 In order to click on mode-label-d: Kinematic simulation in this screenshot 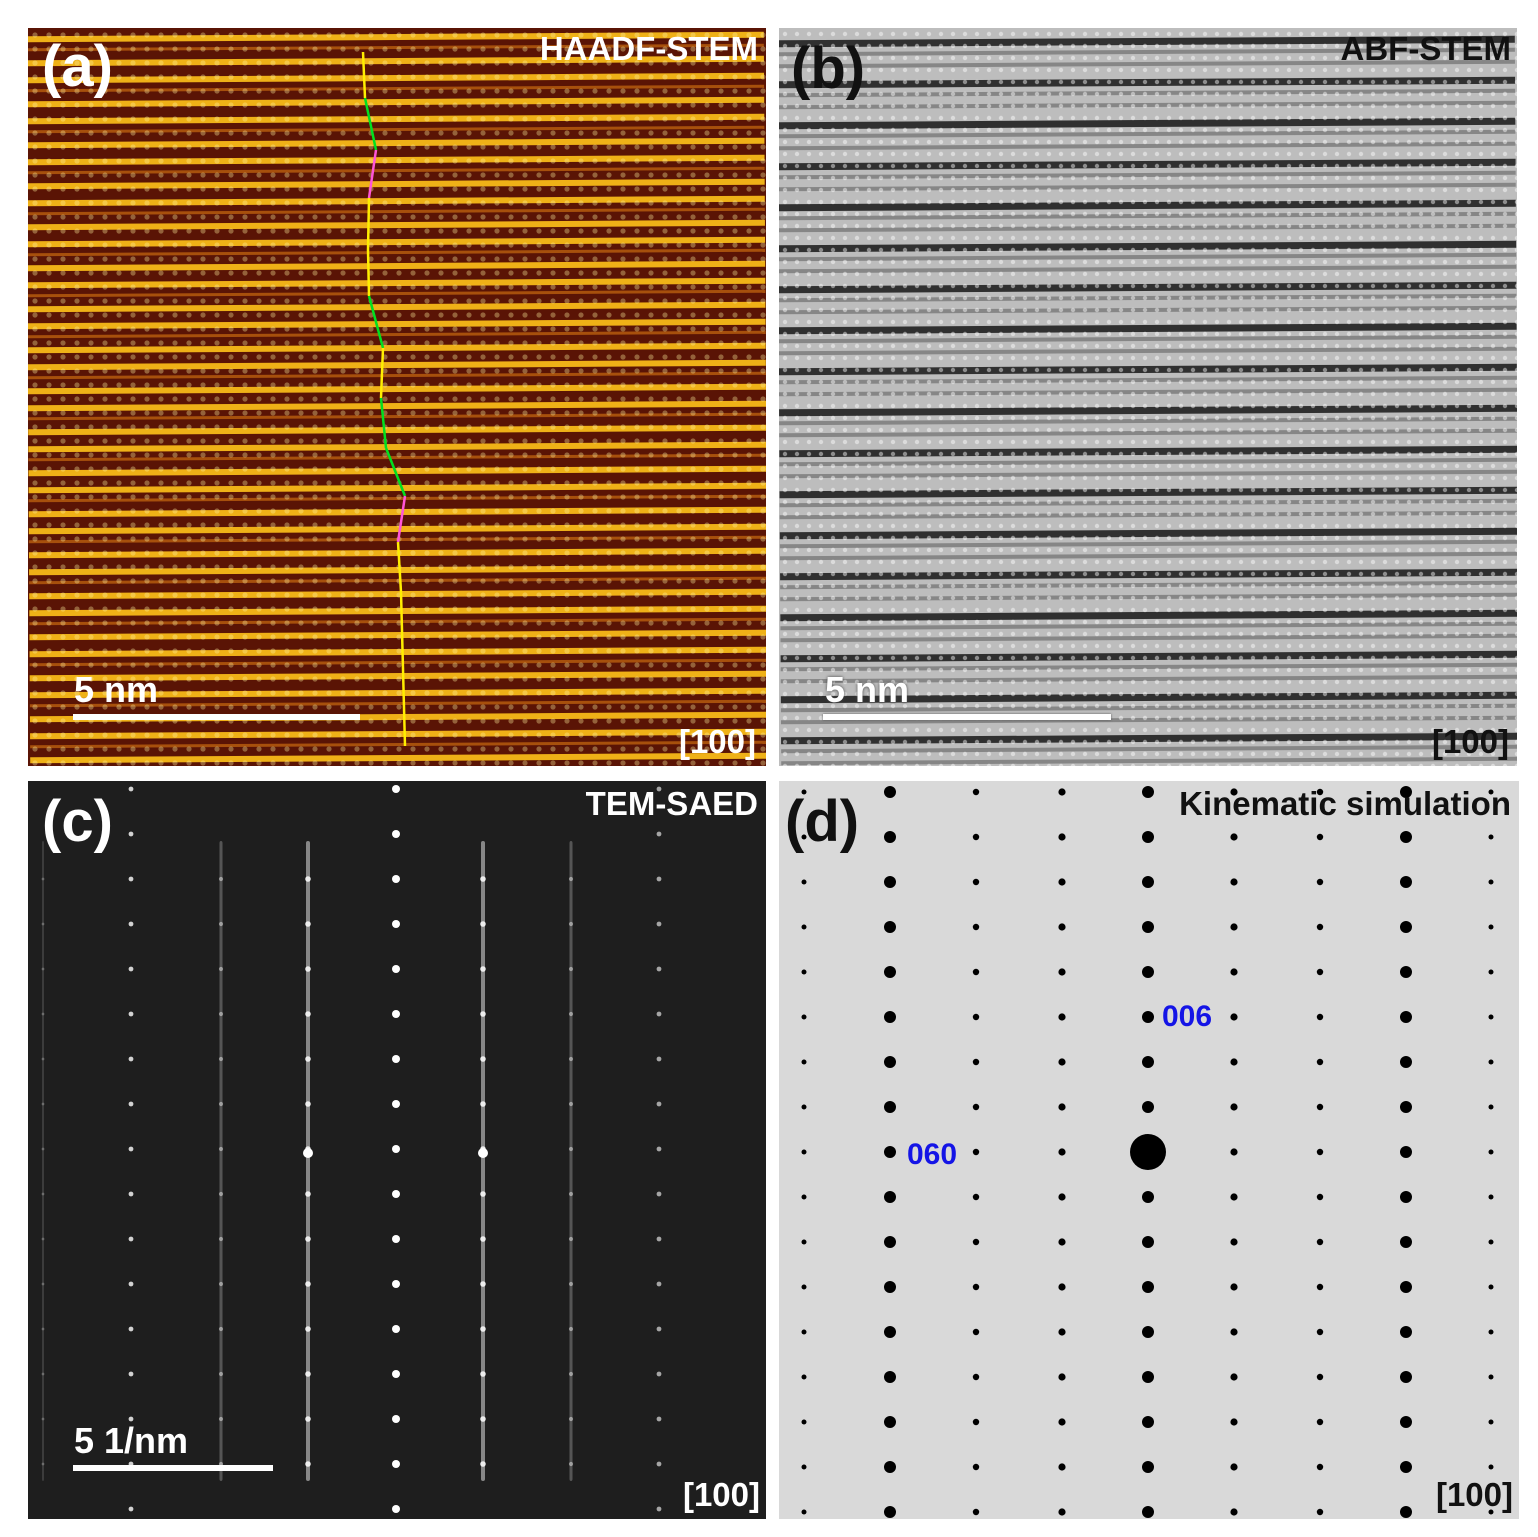, I will do `click(1345, 803)`.